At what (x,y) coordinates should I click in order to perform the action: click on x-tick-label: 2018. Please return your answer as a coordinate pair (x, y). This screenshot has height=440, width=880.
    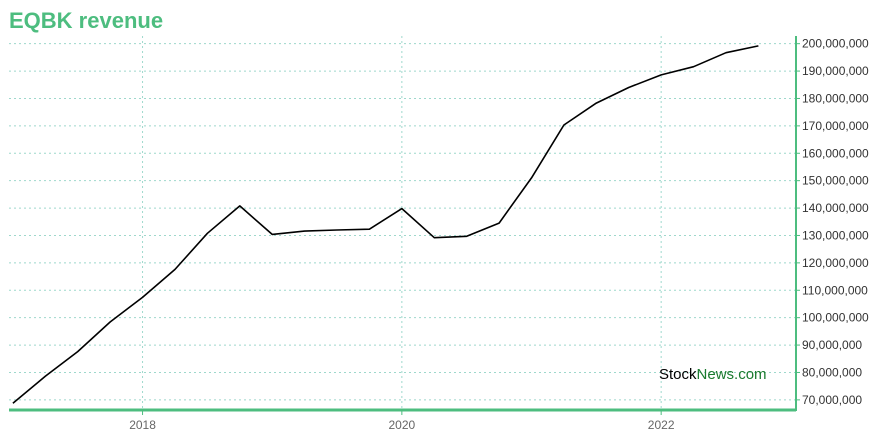
    Looking at the image, I should click on (142, 425).